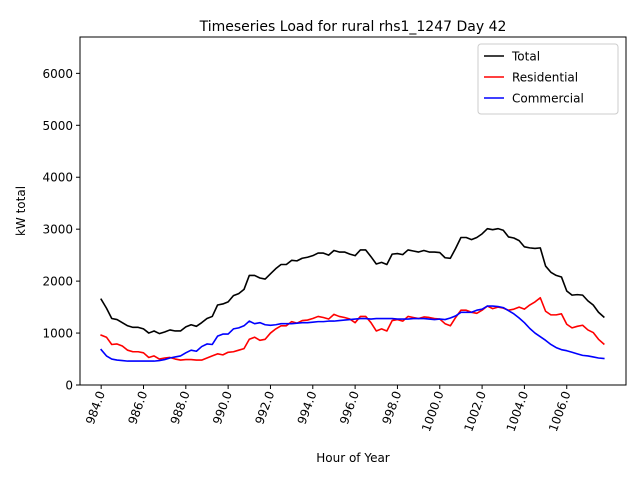  I want to click on legend-box, so click(548, 79).